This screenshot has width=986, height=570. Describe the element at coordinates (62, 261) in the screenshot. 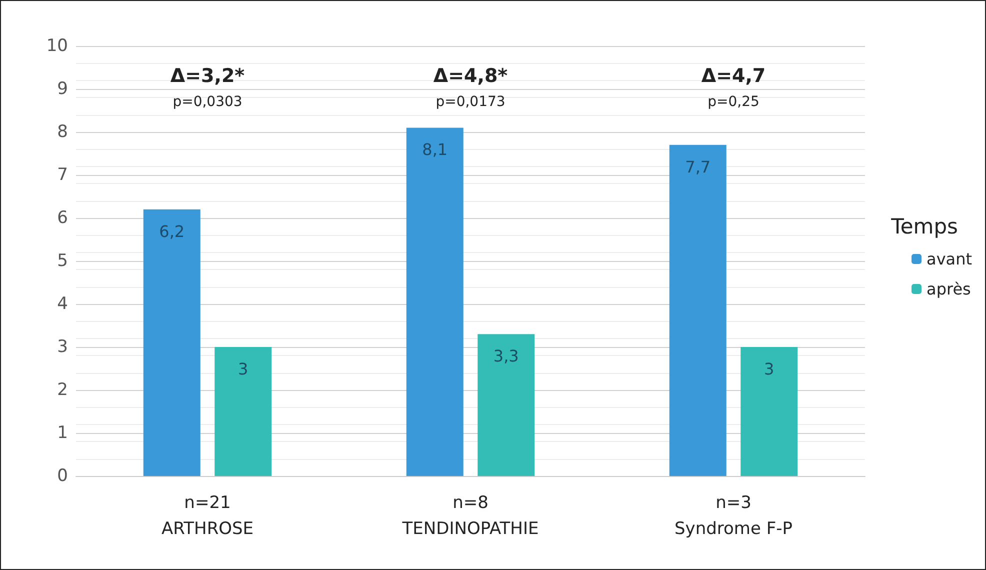

I see `y-tick-label: 5` at that location.